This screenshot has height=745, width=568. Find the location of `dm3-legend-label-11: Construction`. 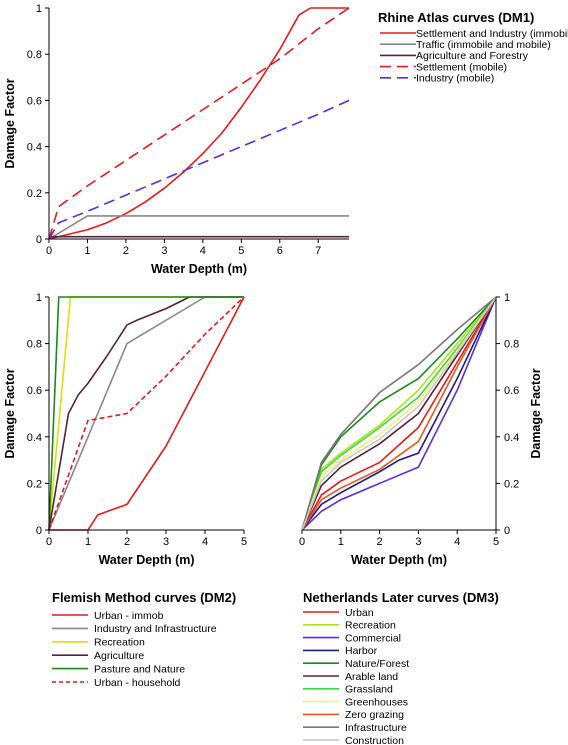

dm3-legend-label-11: Construction is located at coordinates (374, 740).